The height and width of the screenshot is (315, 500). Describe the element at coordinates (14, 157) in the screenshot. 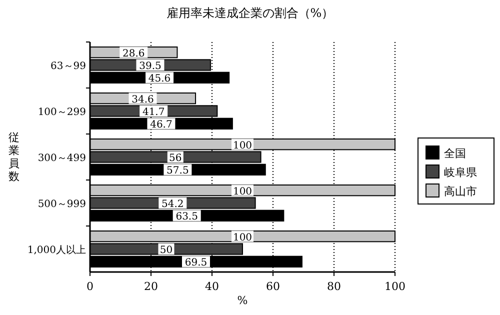

I see `y-axis-title: 従業員数` at that location.